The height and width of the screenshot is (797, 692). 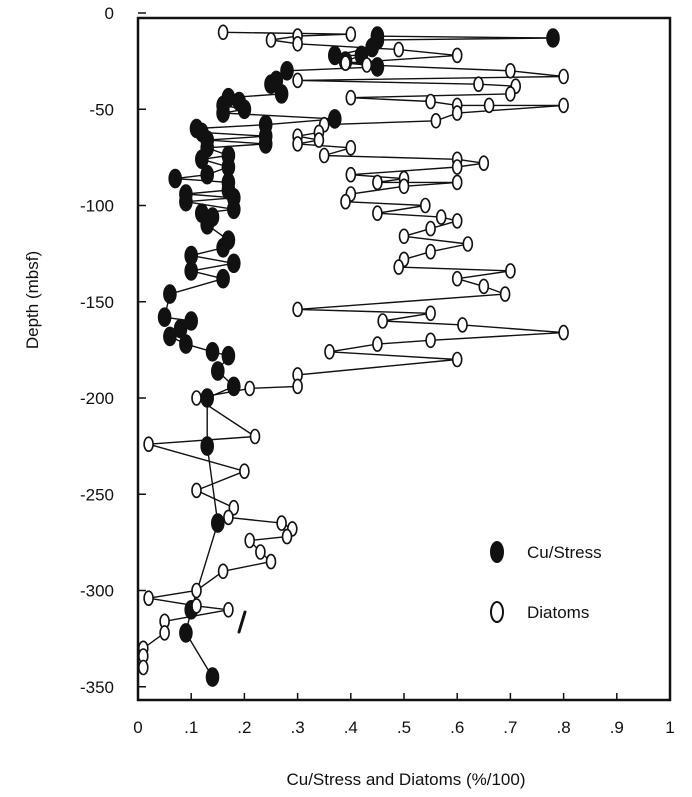 What do you see at coordinates (546, 582) in the screenshot?
I see `legend: Cu/Stress Diatoms` at bounding box center [546, 582].